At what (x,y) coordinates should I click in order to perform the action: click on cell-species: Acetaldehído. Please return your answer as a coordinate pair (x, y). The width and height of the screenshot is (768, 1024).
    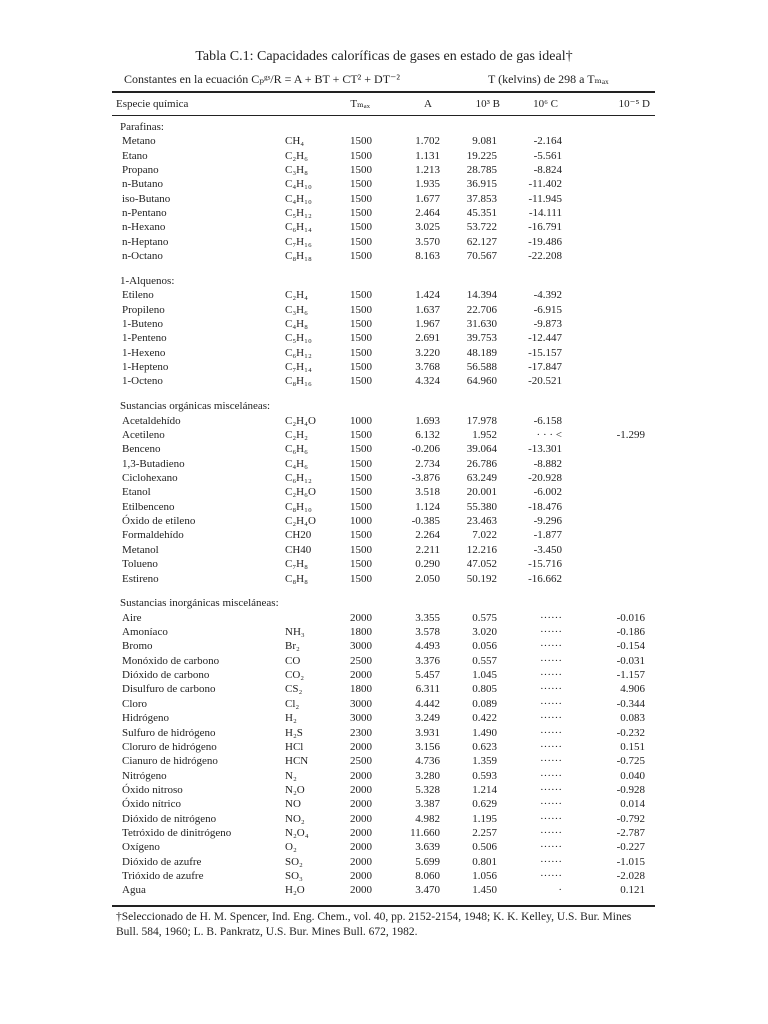
    Looking at the image, I should click on (151, 420).